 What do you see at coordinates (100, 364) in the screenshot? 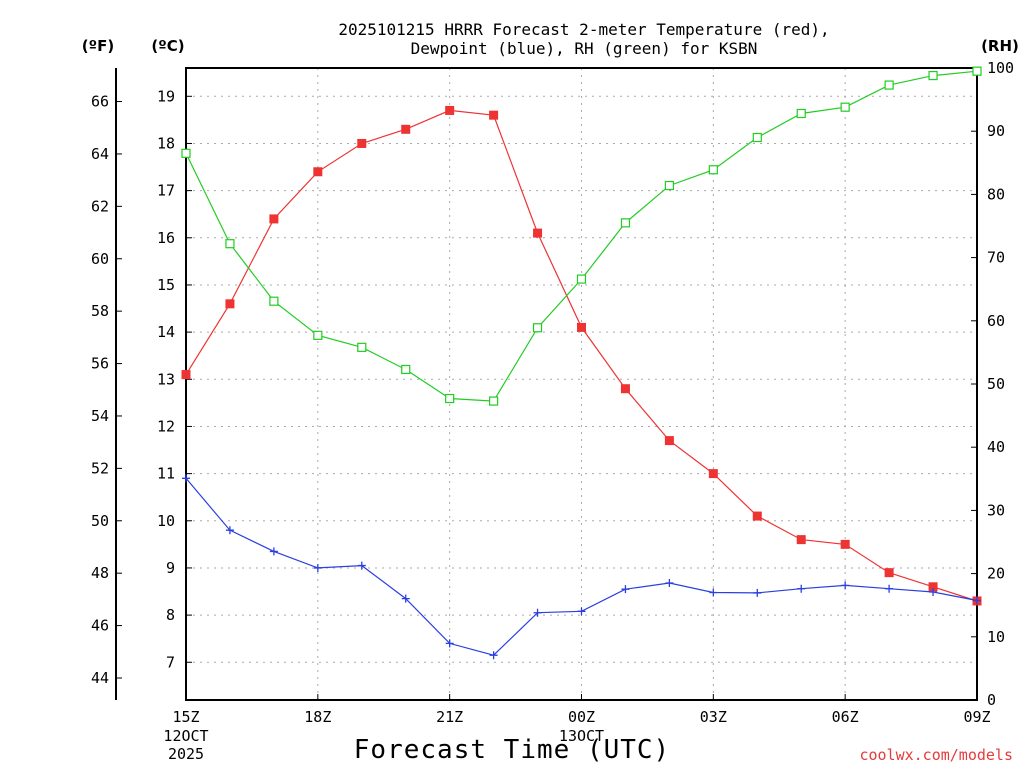
I see `fahrenheit-tick-label: 56` at bounding box center [100, 364].